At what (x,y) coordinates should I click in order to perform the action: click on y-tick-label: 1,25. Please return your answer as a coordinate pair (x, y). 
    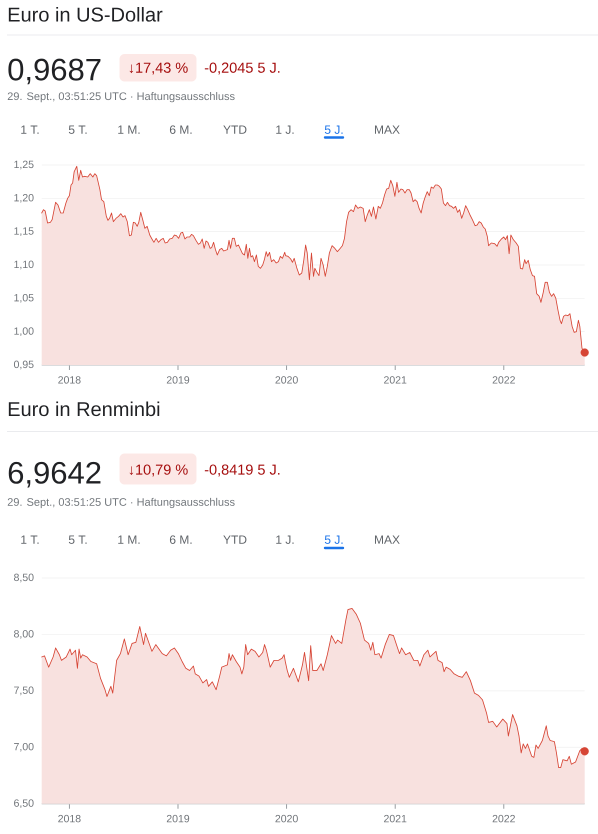
    Looking at the image, I should click on (24, 165).